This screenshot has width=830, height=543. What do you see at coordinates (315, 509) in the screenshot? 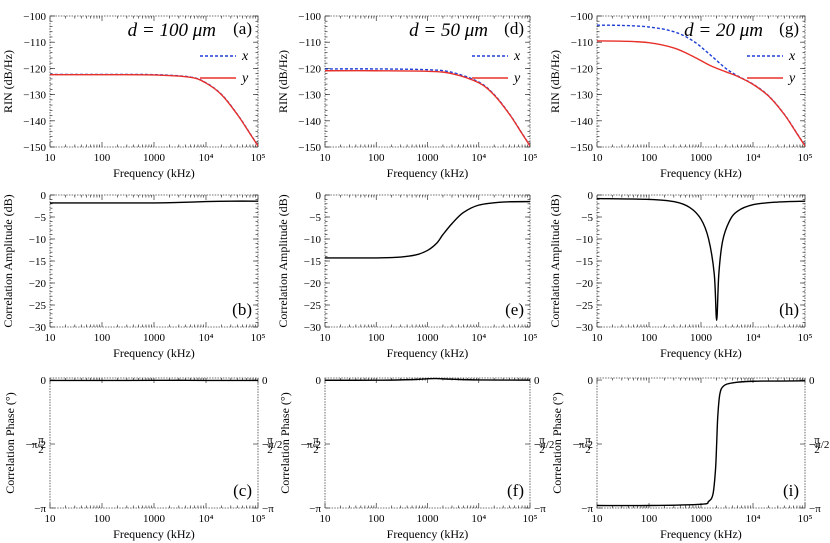
I see `y-tick-label-text: −π` at bounding box center [315, 509].